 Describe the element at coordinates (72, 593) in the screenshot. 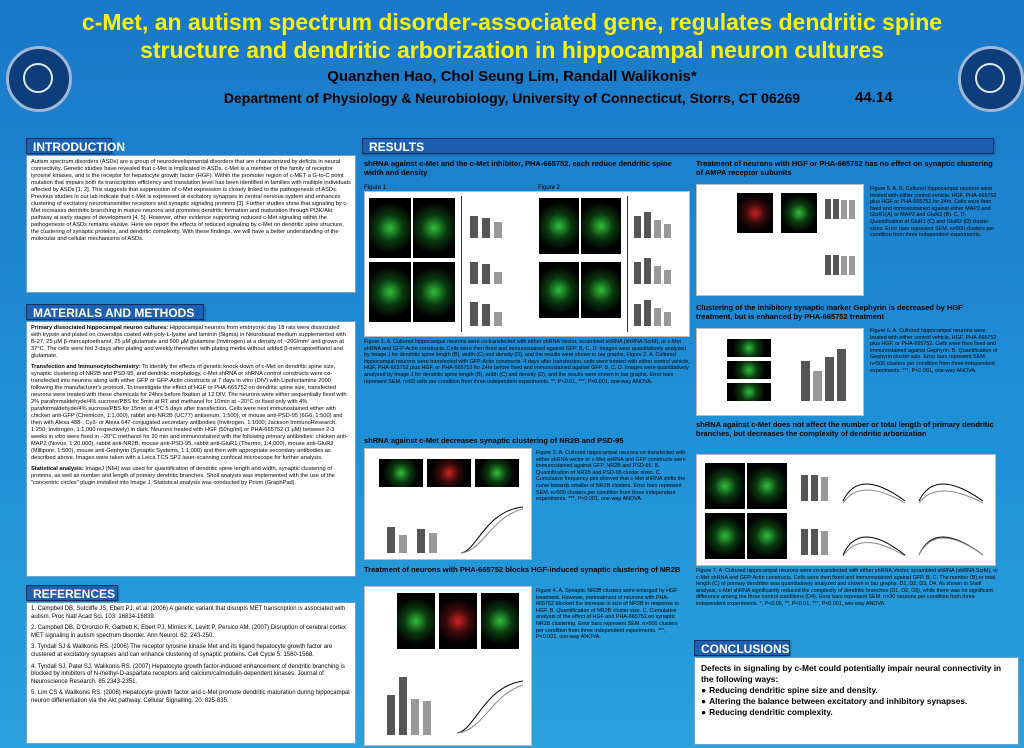

I see `references-heading: REFERENCES` at that location.